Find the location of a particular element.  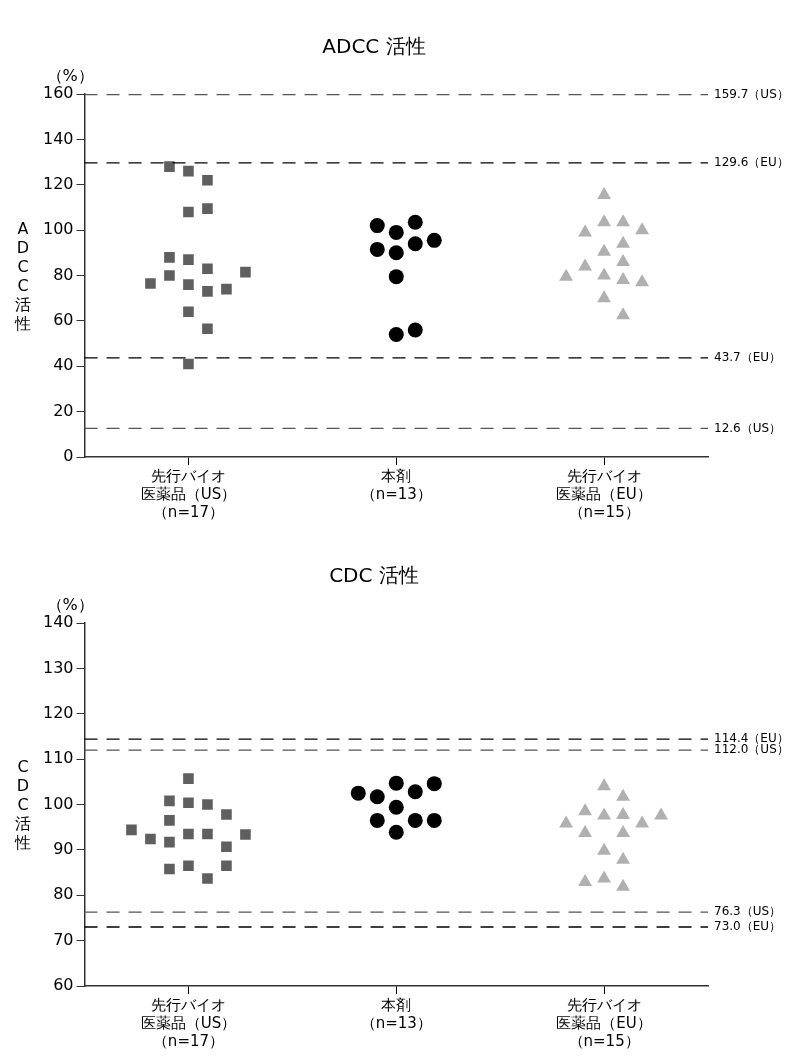

y-tick-label: 130 is located at coordinates (58, 667).